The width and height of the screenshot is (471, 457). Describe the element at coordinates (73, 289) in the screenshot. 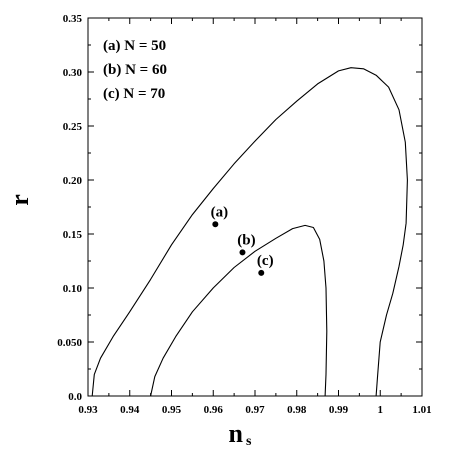

I see `y-tick-label: 0.10` at that location.